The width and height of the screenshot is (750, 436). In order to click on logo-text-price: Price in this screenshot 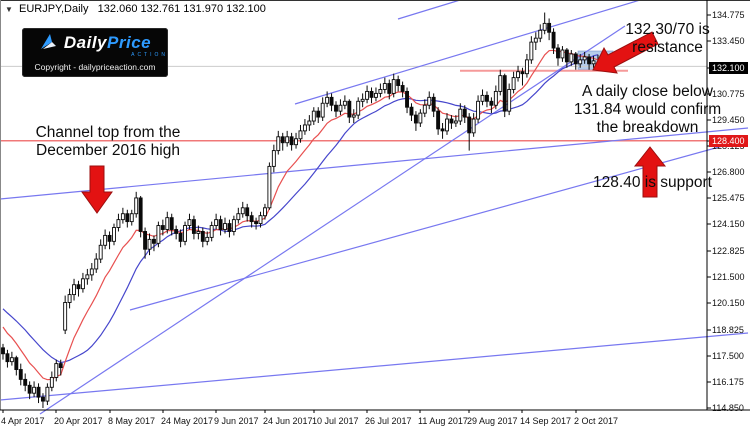, I will do `click(129, 42)`.